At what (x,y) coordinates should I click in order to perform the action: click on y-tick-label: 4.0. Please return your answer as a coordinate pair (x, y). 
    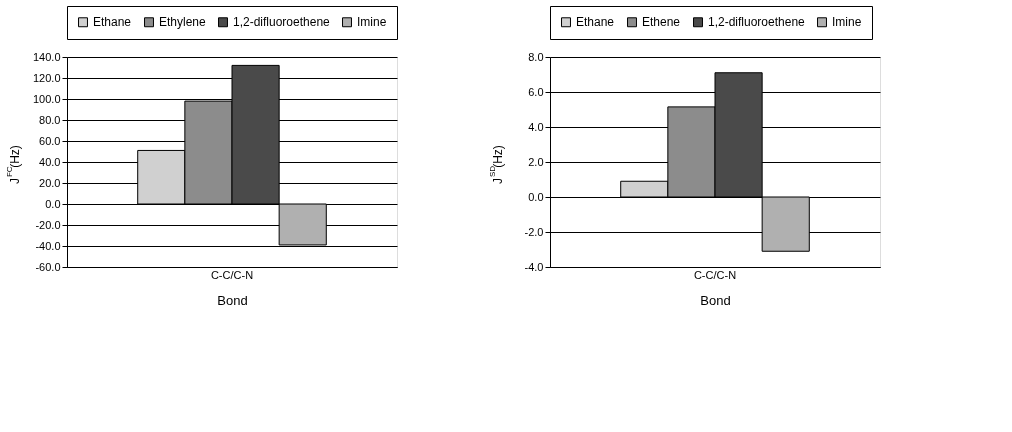
    Looking at the image, I should click on (536, 126).